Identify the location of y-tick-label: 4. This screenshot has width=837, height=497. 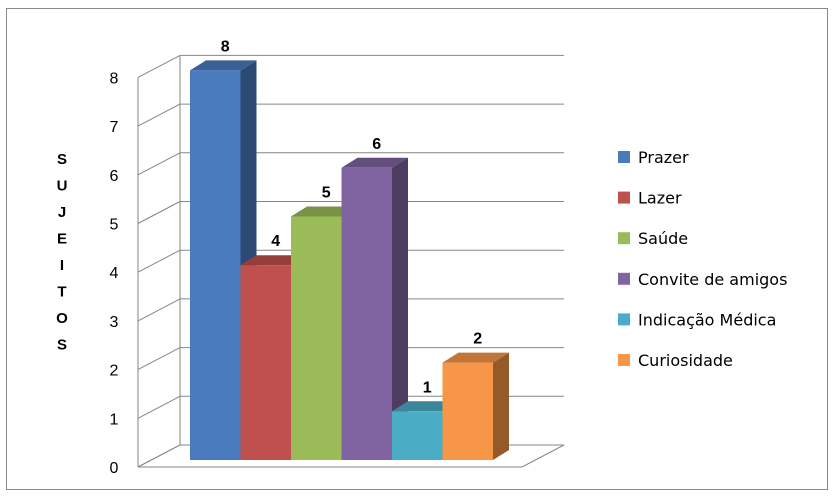
(114, 273).